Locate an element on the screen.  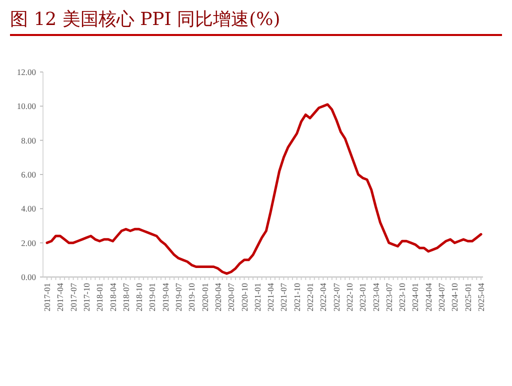
x-tick-label: 2017-04 is located at coordinates (60, 297).